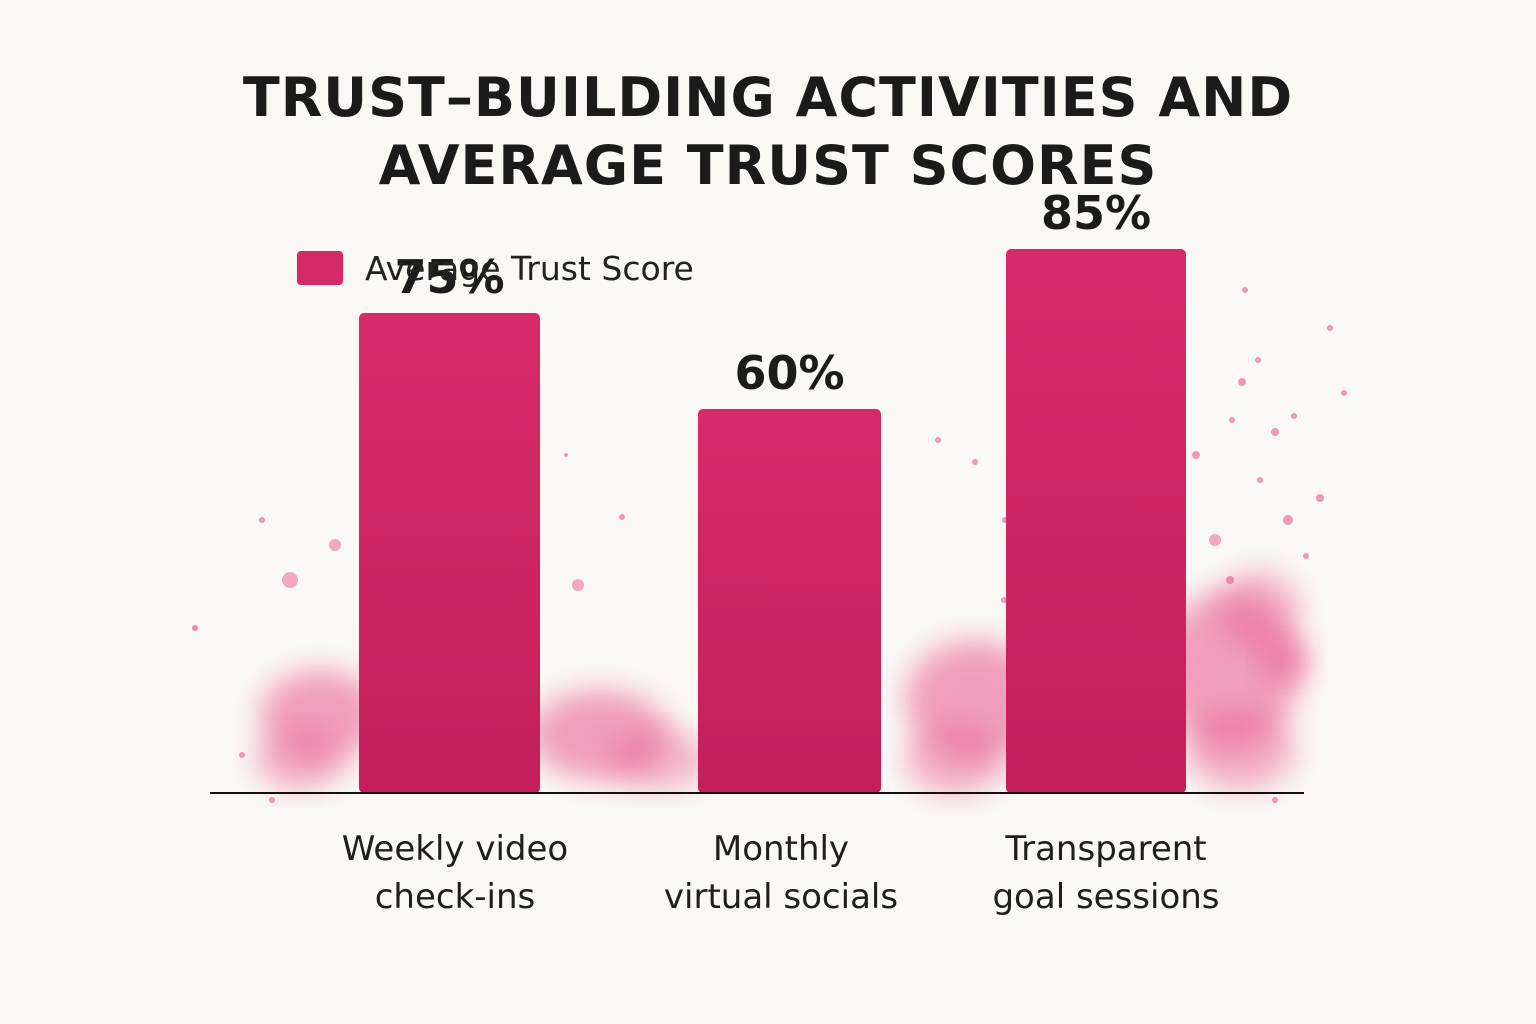 The width and height of the screenshot is (1536, 1024). I want to click on legend: Average Trust Score, so click(495, 268).